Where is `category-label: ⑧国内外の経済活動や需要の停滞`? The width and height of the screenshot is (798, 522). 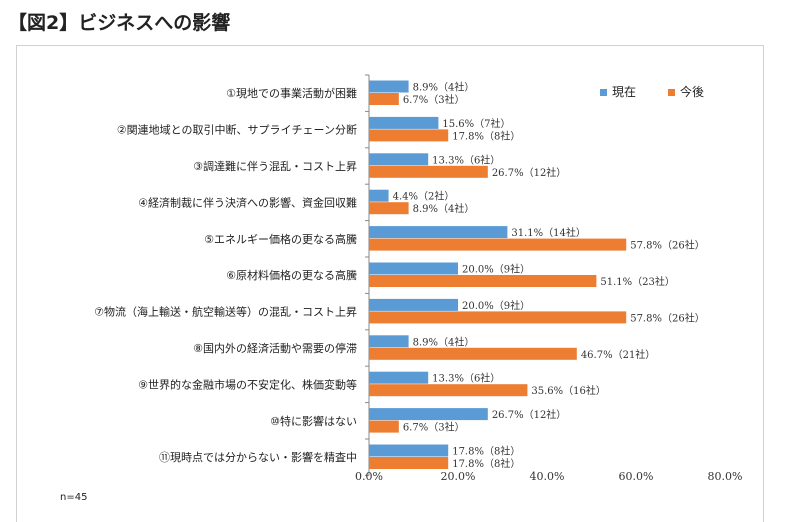
category-label: ⑧国内外の経済活動や需要の停滞 is located at coordinates (275, 348).